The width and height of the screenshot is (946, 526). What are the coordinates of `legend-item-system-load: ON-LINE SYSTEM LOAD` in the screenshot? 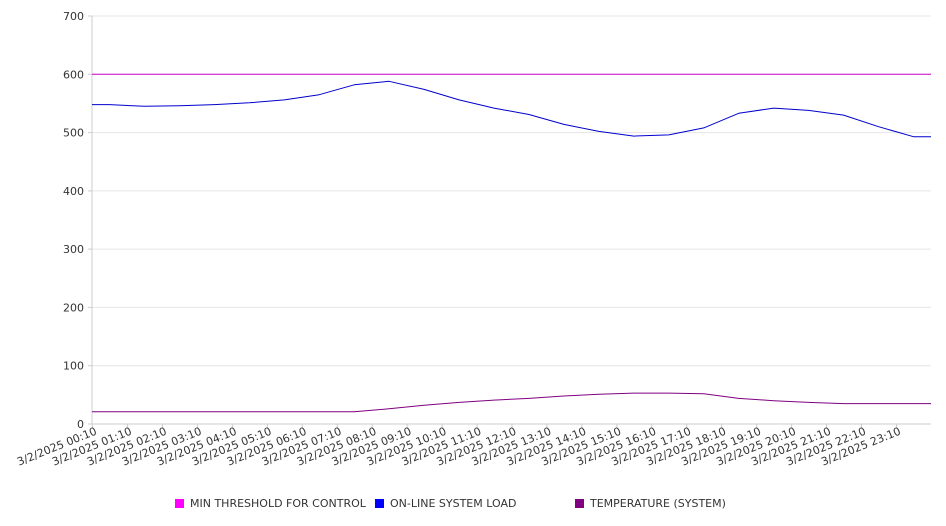 It's located at (445, 503).